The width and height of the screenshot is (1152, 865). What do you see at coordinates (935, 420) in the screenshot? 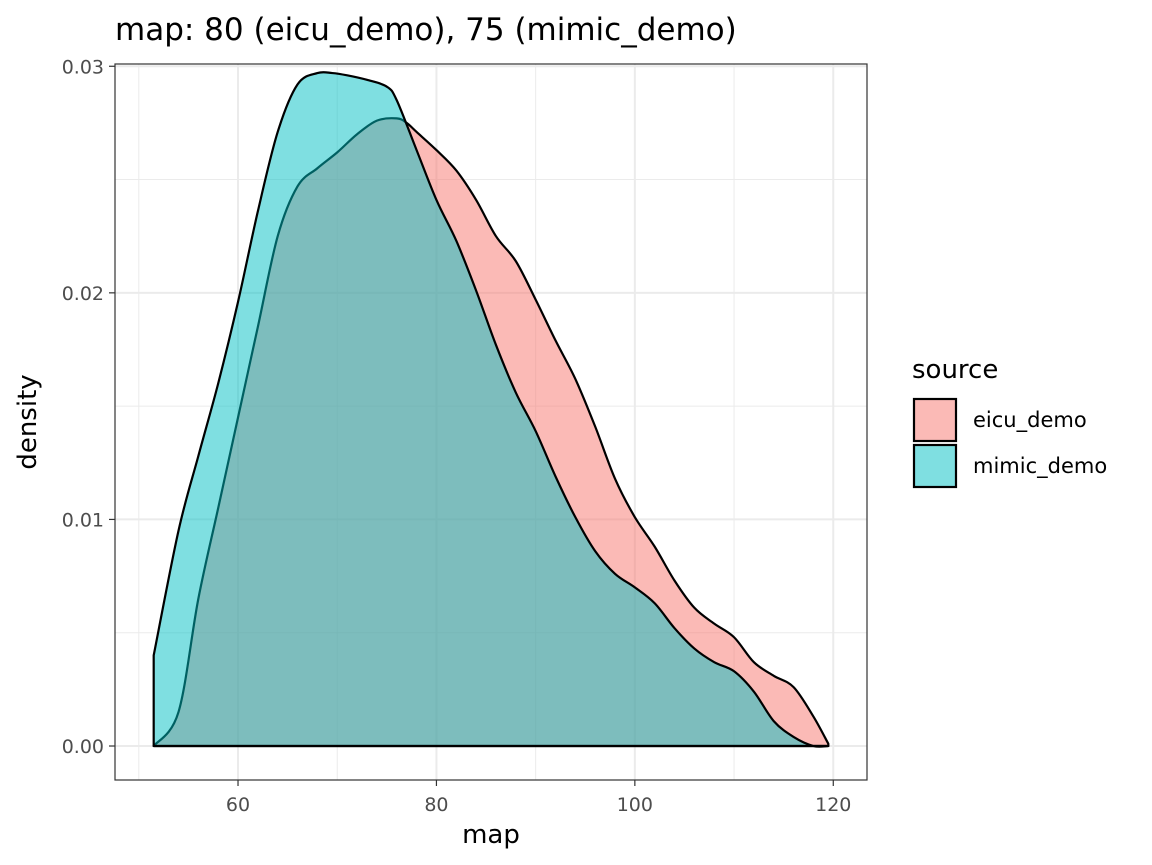
I see `legend-swatch-eicu-demo` at bounding box center [935, 420].